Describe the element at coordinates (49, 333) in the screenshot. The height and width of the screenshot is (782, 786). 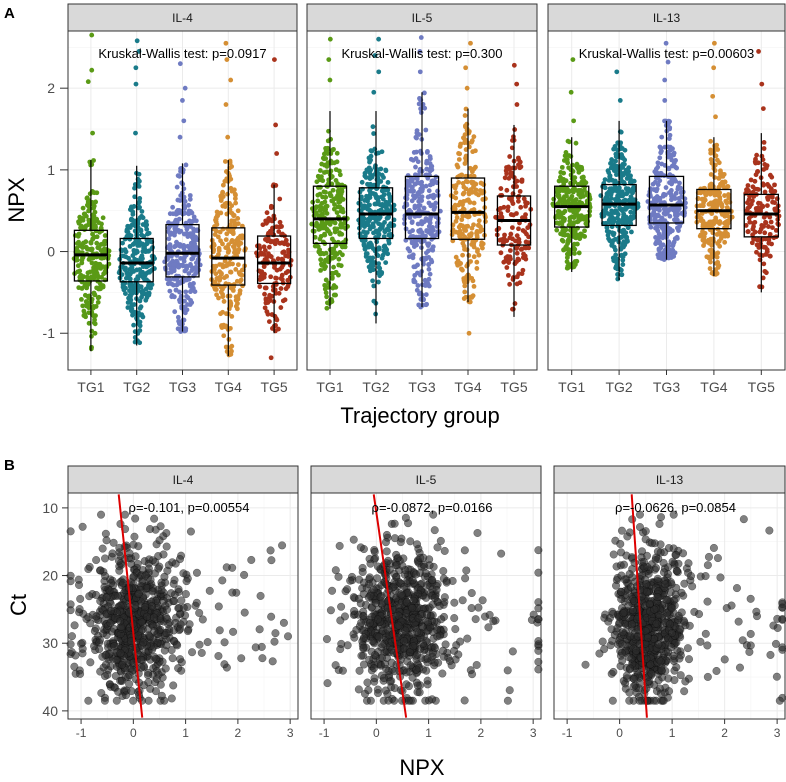
I see `y-tick-label: -1` at that location.